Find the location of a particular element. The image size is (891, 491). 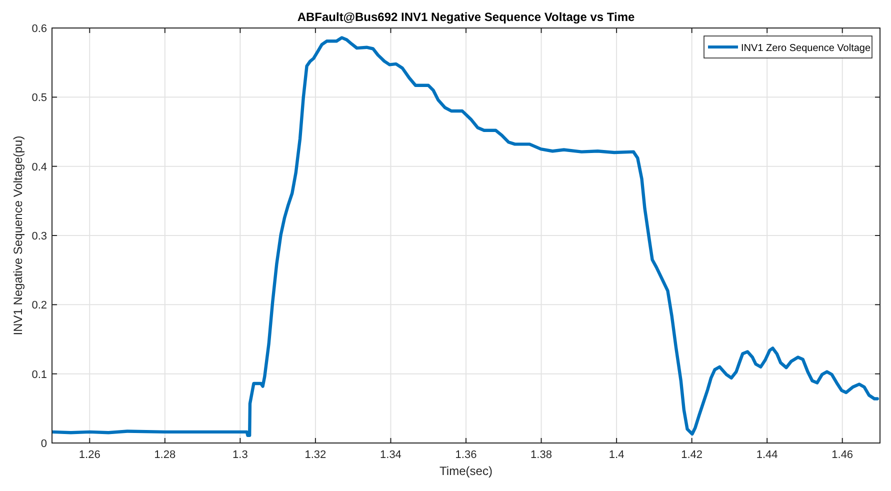

y-tick-label: 0.1 is located at coordinates (39, 374).